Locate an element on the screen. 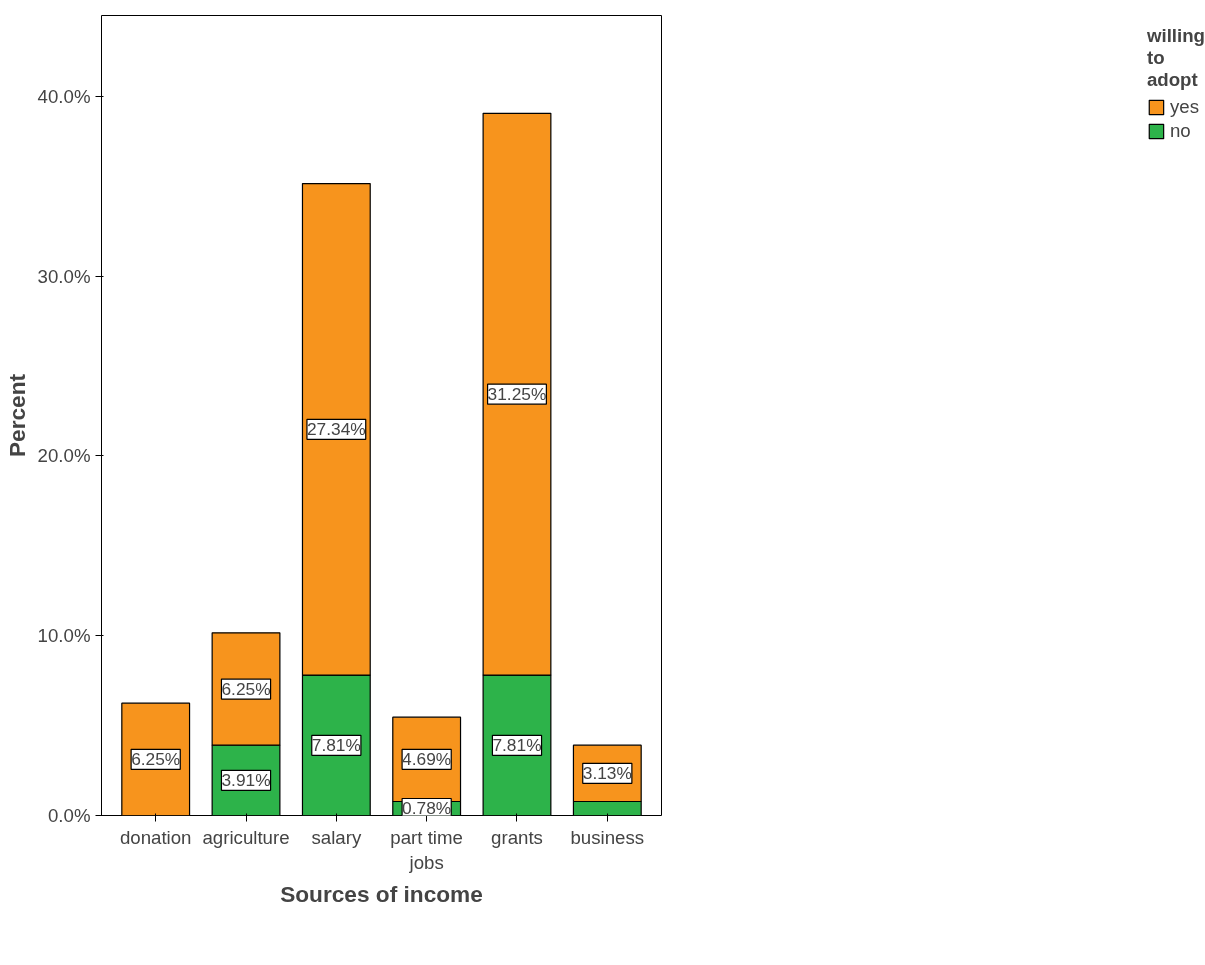 Image resolution: width=1205 pixels, height=965 pixels. data-label: 31.25% is located at coordinates (517, 394).